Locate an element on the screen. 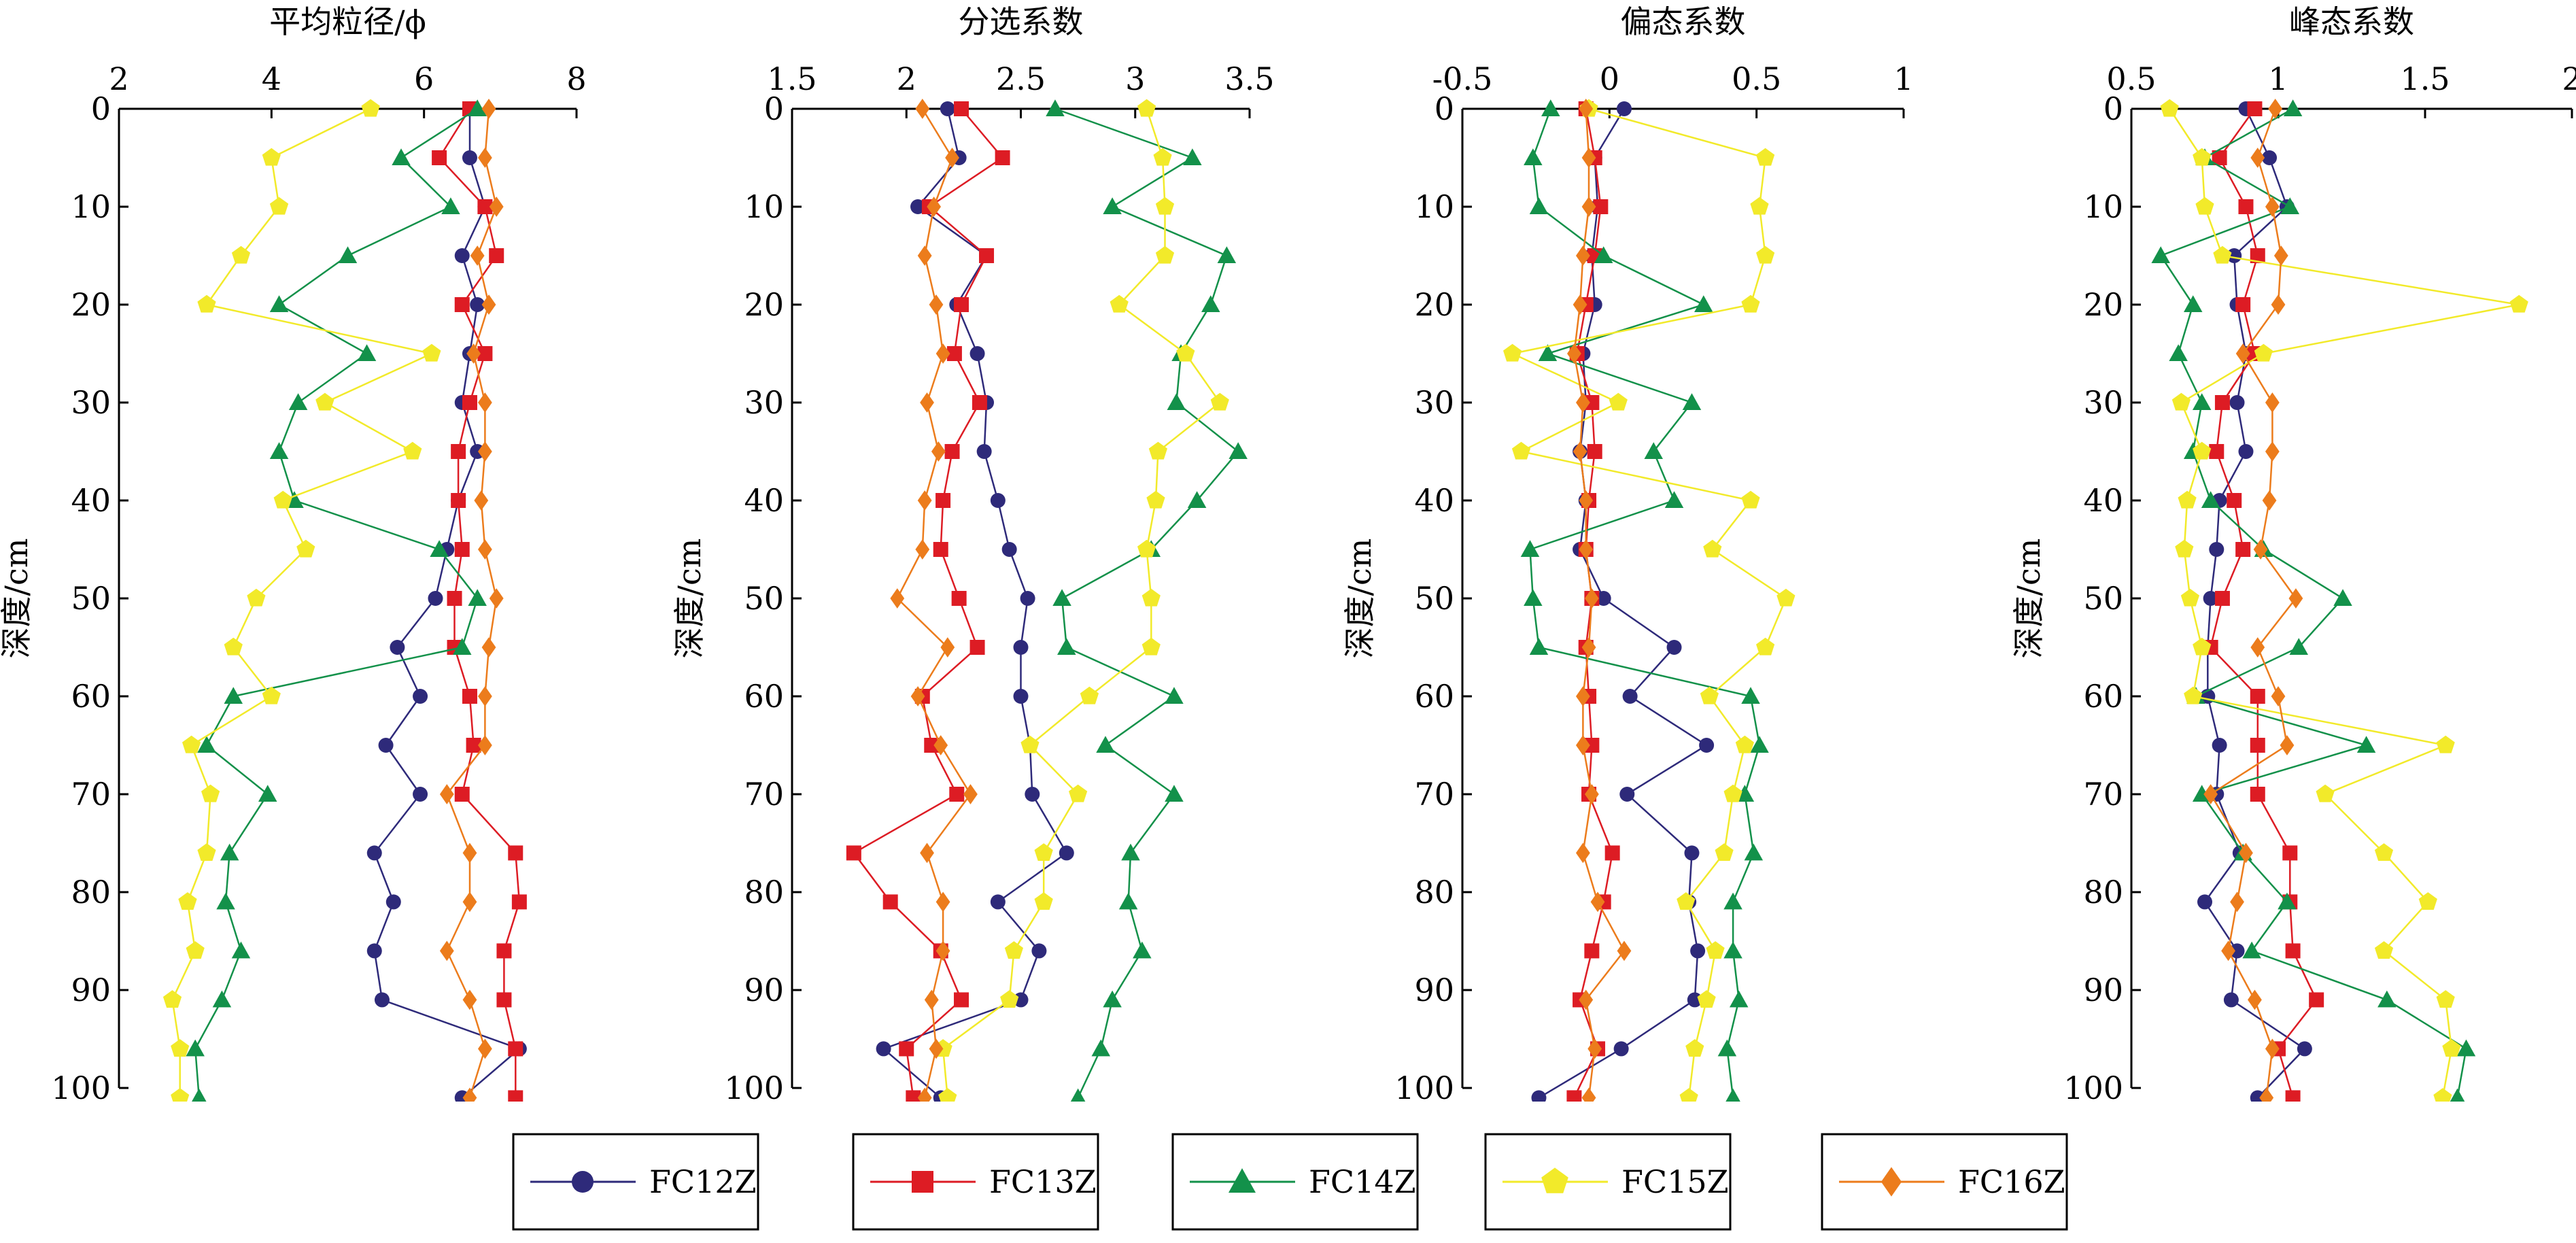  x-tick-label: -0.5 is located at coordinates (1462, 79).